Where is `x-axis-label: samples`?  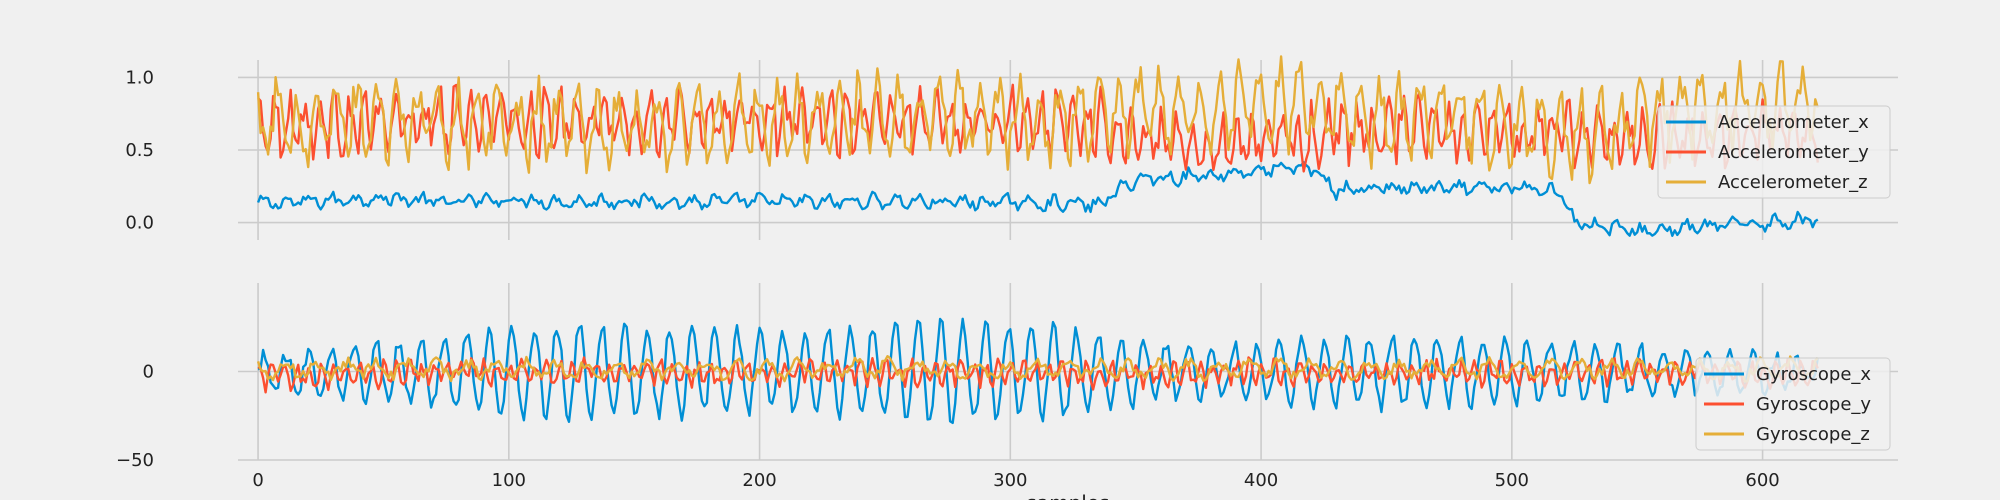 x-axis-label: samples is located at coordinates (1067, 495).